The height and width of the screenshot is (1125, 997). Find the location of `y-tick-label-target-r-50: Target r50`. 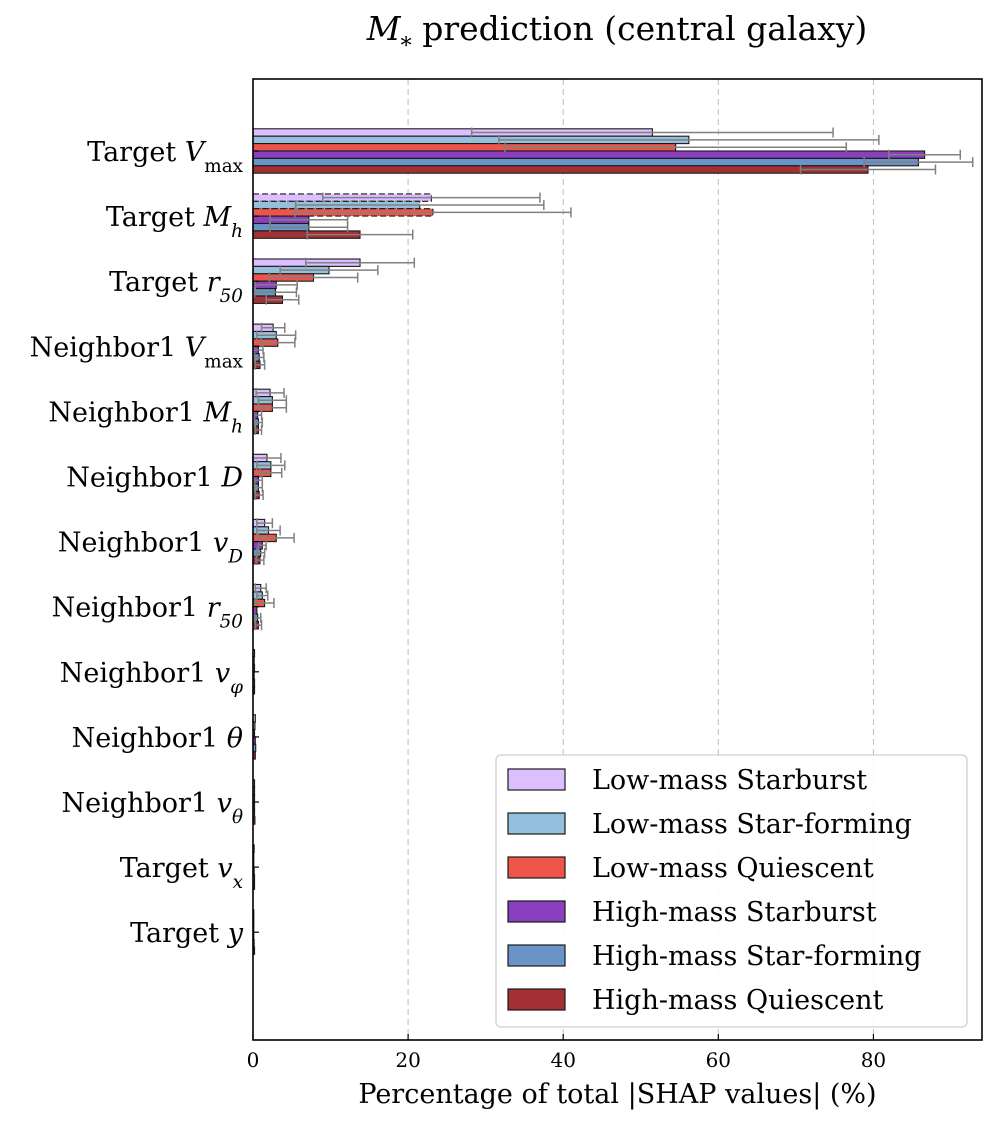

y-tick-label-target-r-50: Target r50 is located at coordinates (176, 287).